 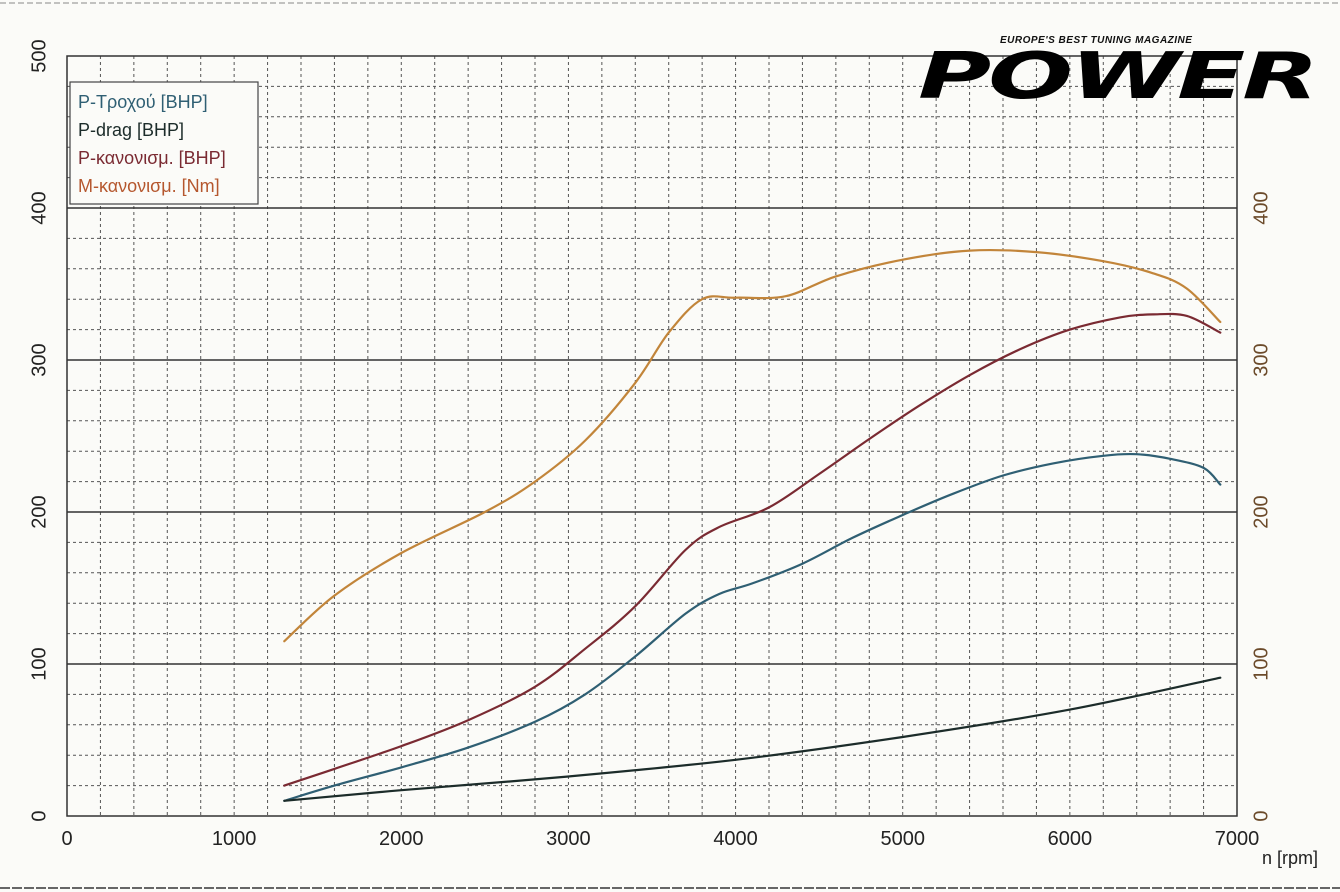 I want to click on power-magazine-logo: EUROPE'S BEST TUNING MAGAZINE POWER, so click(x=1118, y=74).